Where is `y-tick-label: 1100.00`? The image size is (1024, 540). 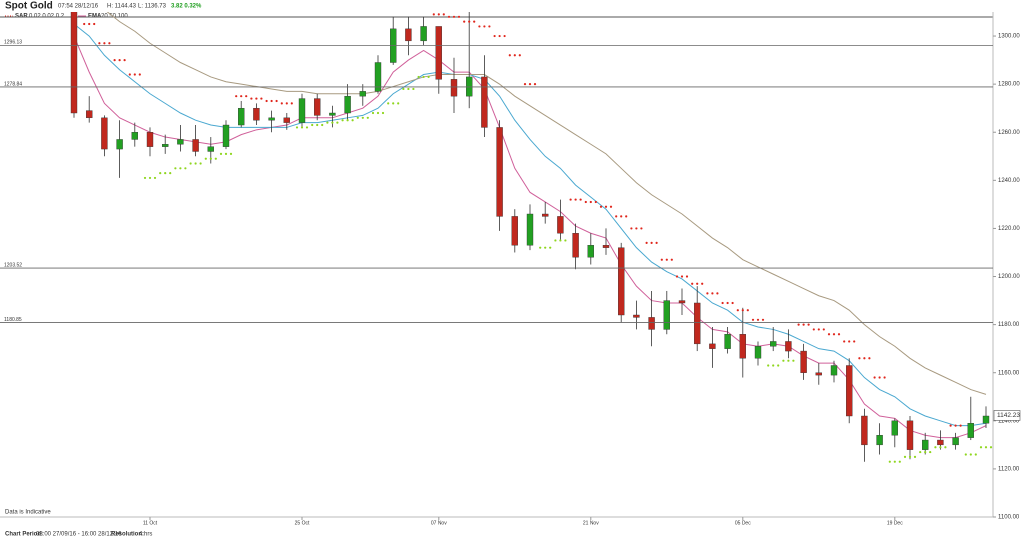 y-tick-label: 1100.00 is located at coordinates (1009, 518).